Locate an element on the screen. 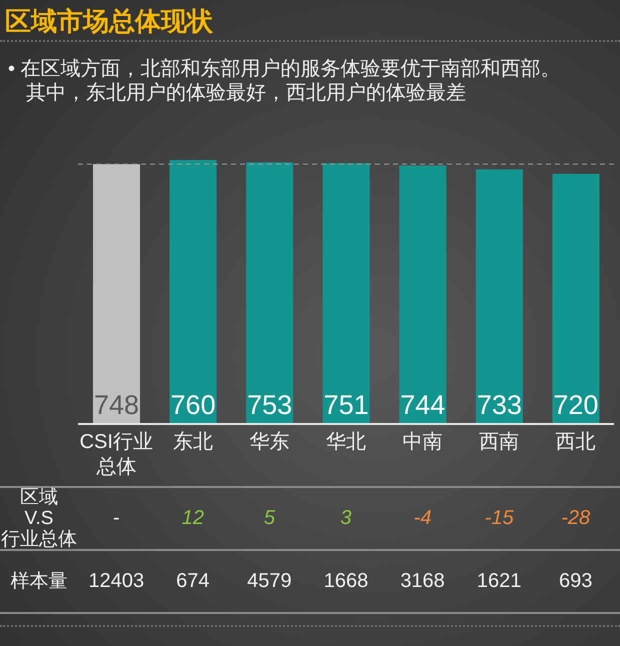 The image size is (620, 646). data-label: 748 is located at coordinates (117, 405).